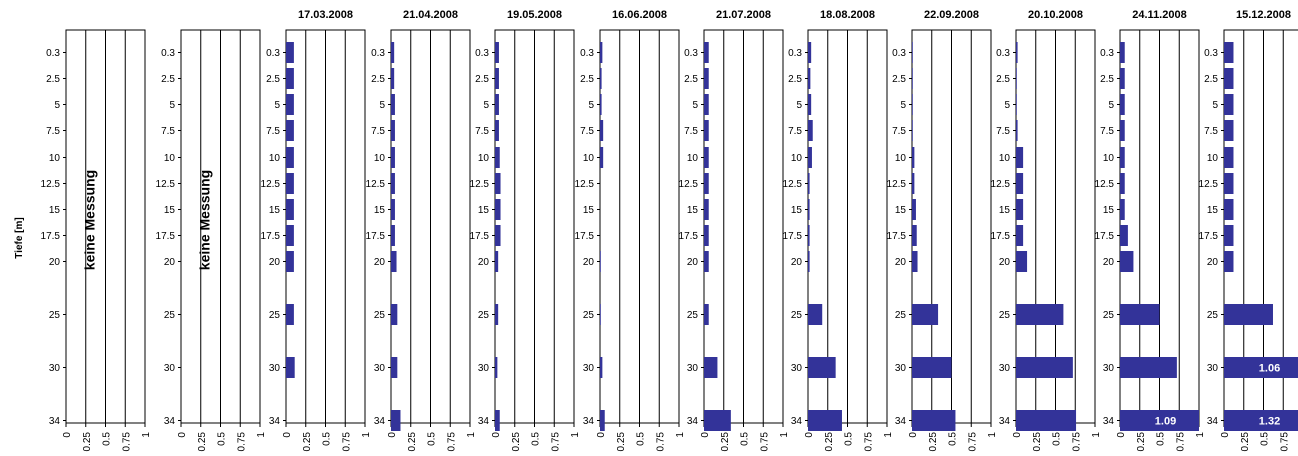  What do you see at coordinates (534, 15) in the screenshot?
I see `panel-title: 19.05.2008` at bounding box center [534, 15].